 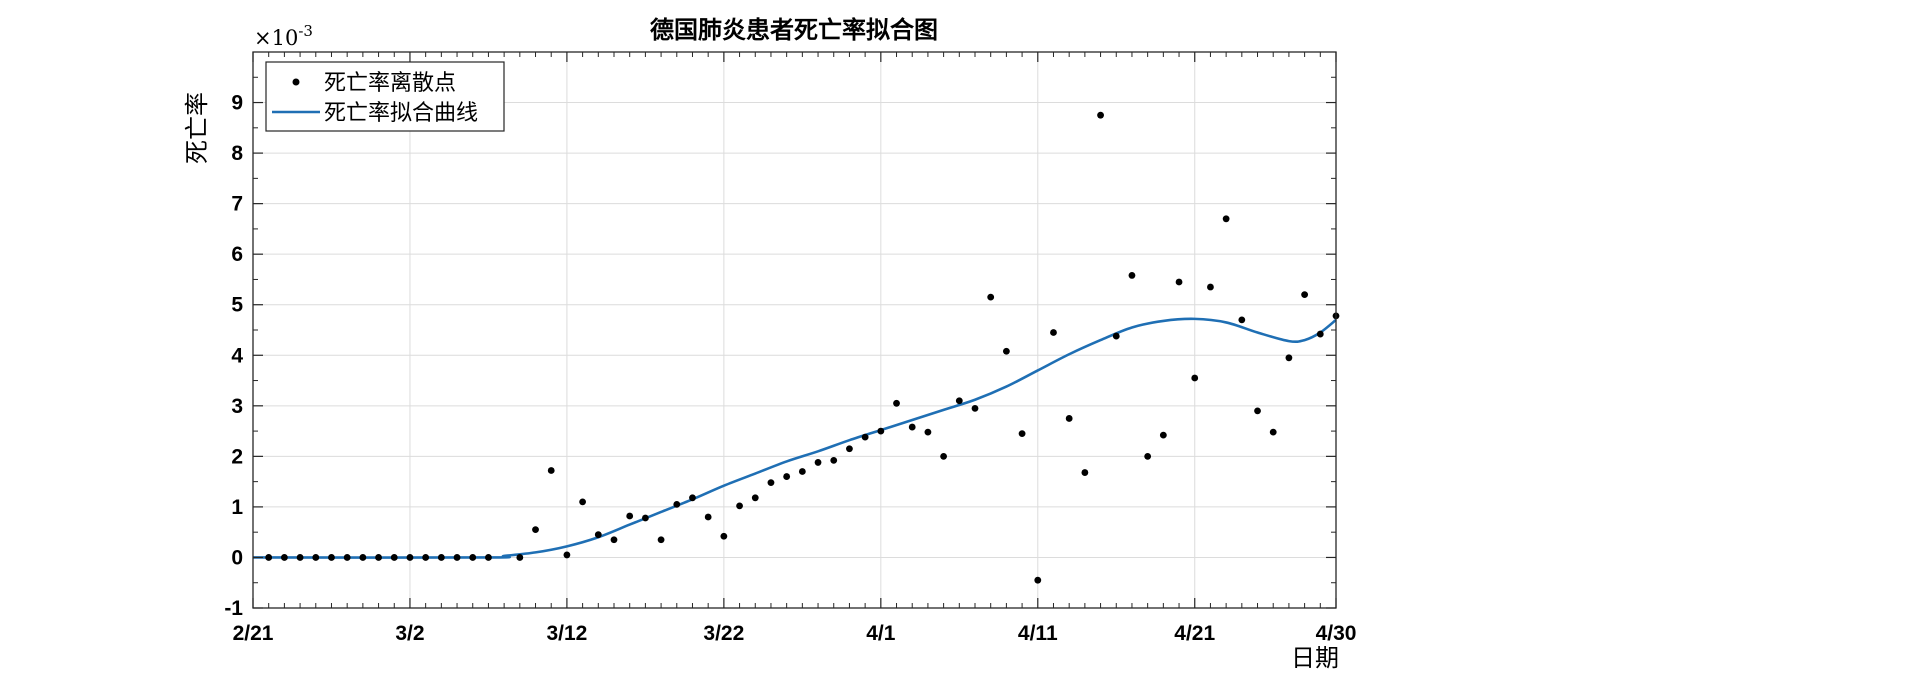 What do you see at coordinates (794, 29) in the screenshot?
I see `chart-title: 德国肺炎患者死亡率拟合图` at bounding box center [794, 29].